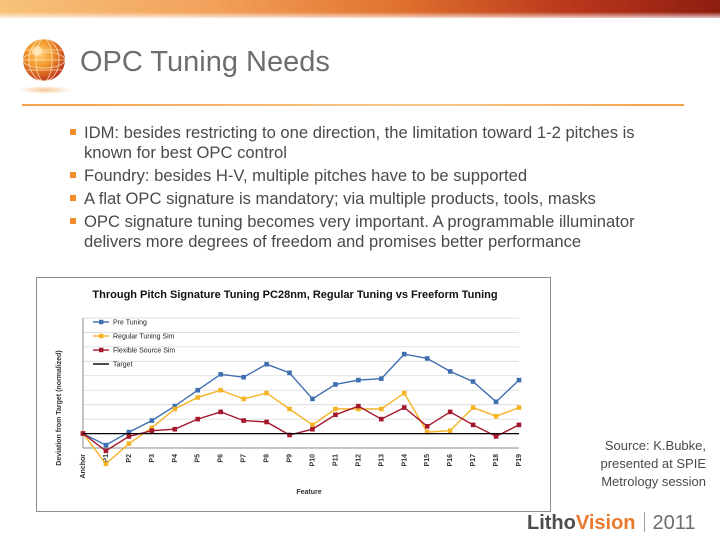  I want to click on source-line: Metrology session, so click(653, 481).